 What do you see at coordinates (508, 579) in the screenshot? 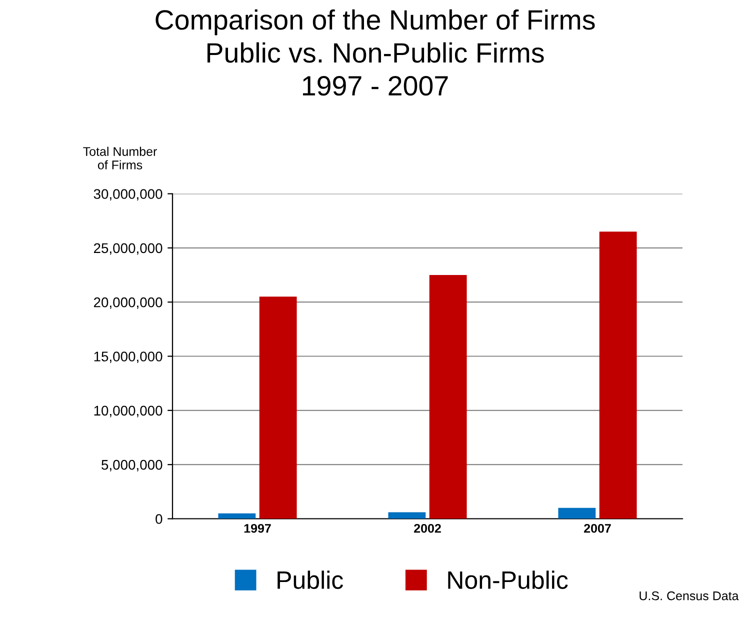
I see `legend-label: Non-Public` at bounding box center [508, 579].